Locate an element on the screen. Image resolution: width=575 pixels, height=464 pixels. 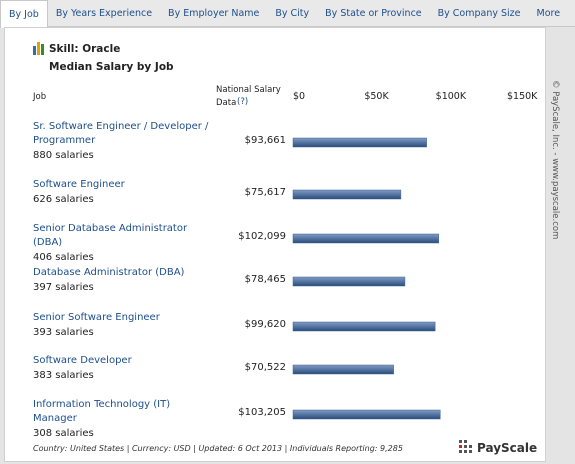
x-tick-label: $0 is located at coordinates (299, 96).